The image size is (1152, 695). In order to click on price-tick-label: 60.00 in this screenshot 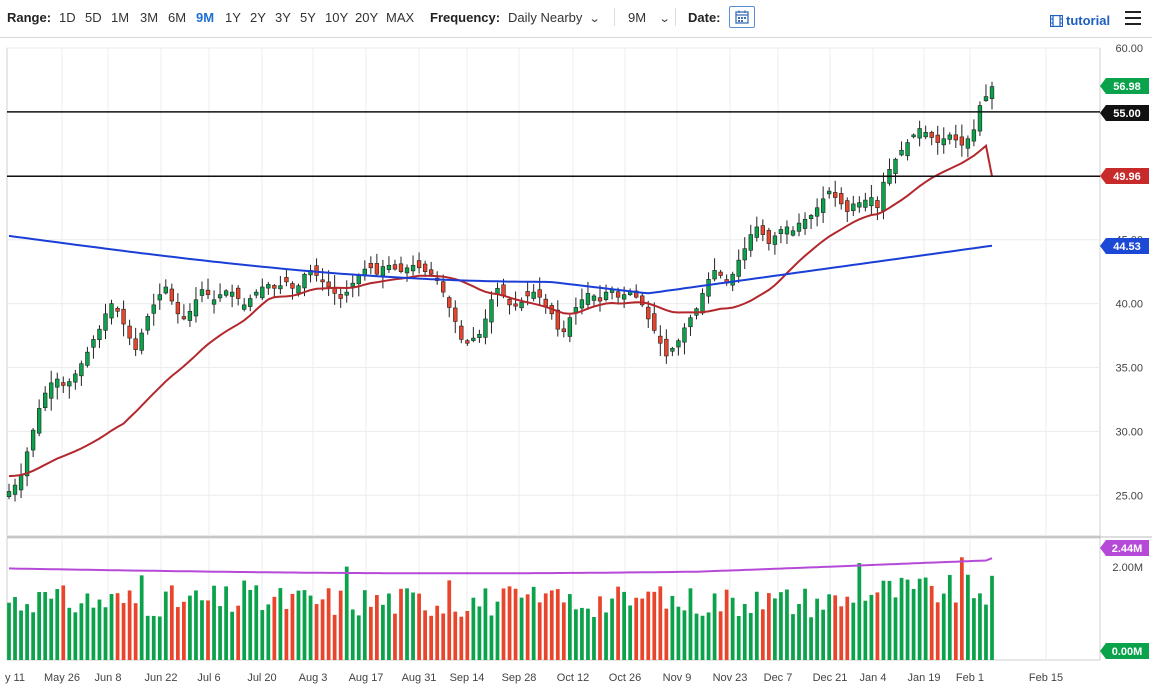, I will do `click(1129, 49)`.